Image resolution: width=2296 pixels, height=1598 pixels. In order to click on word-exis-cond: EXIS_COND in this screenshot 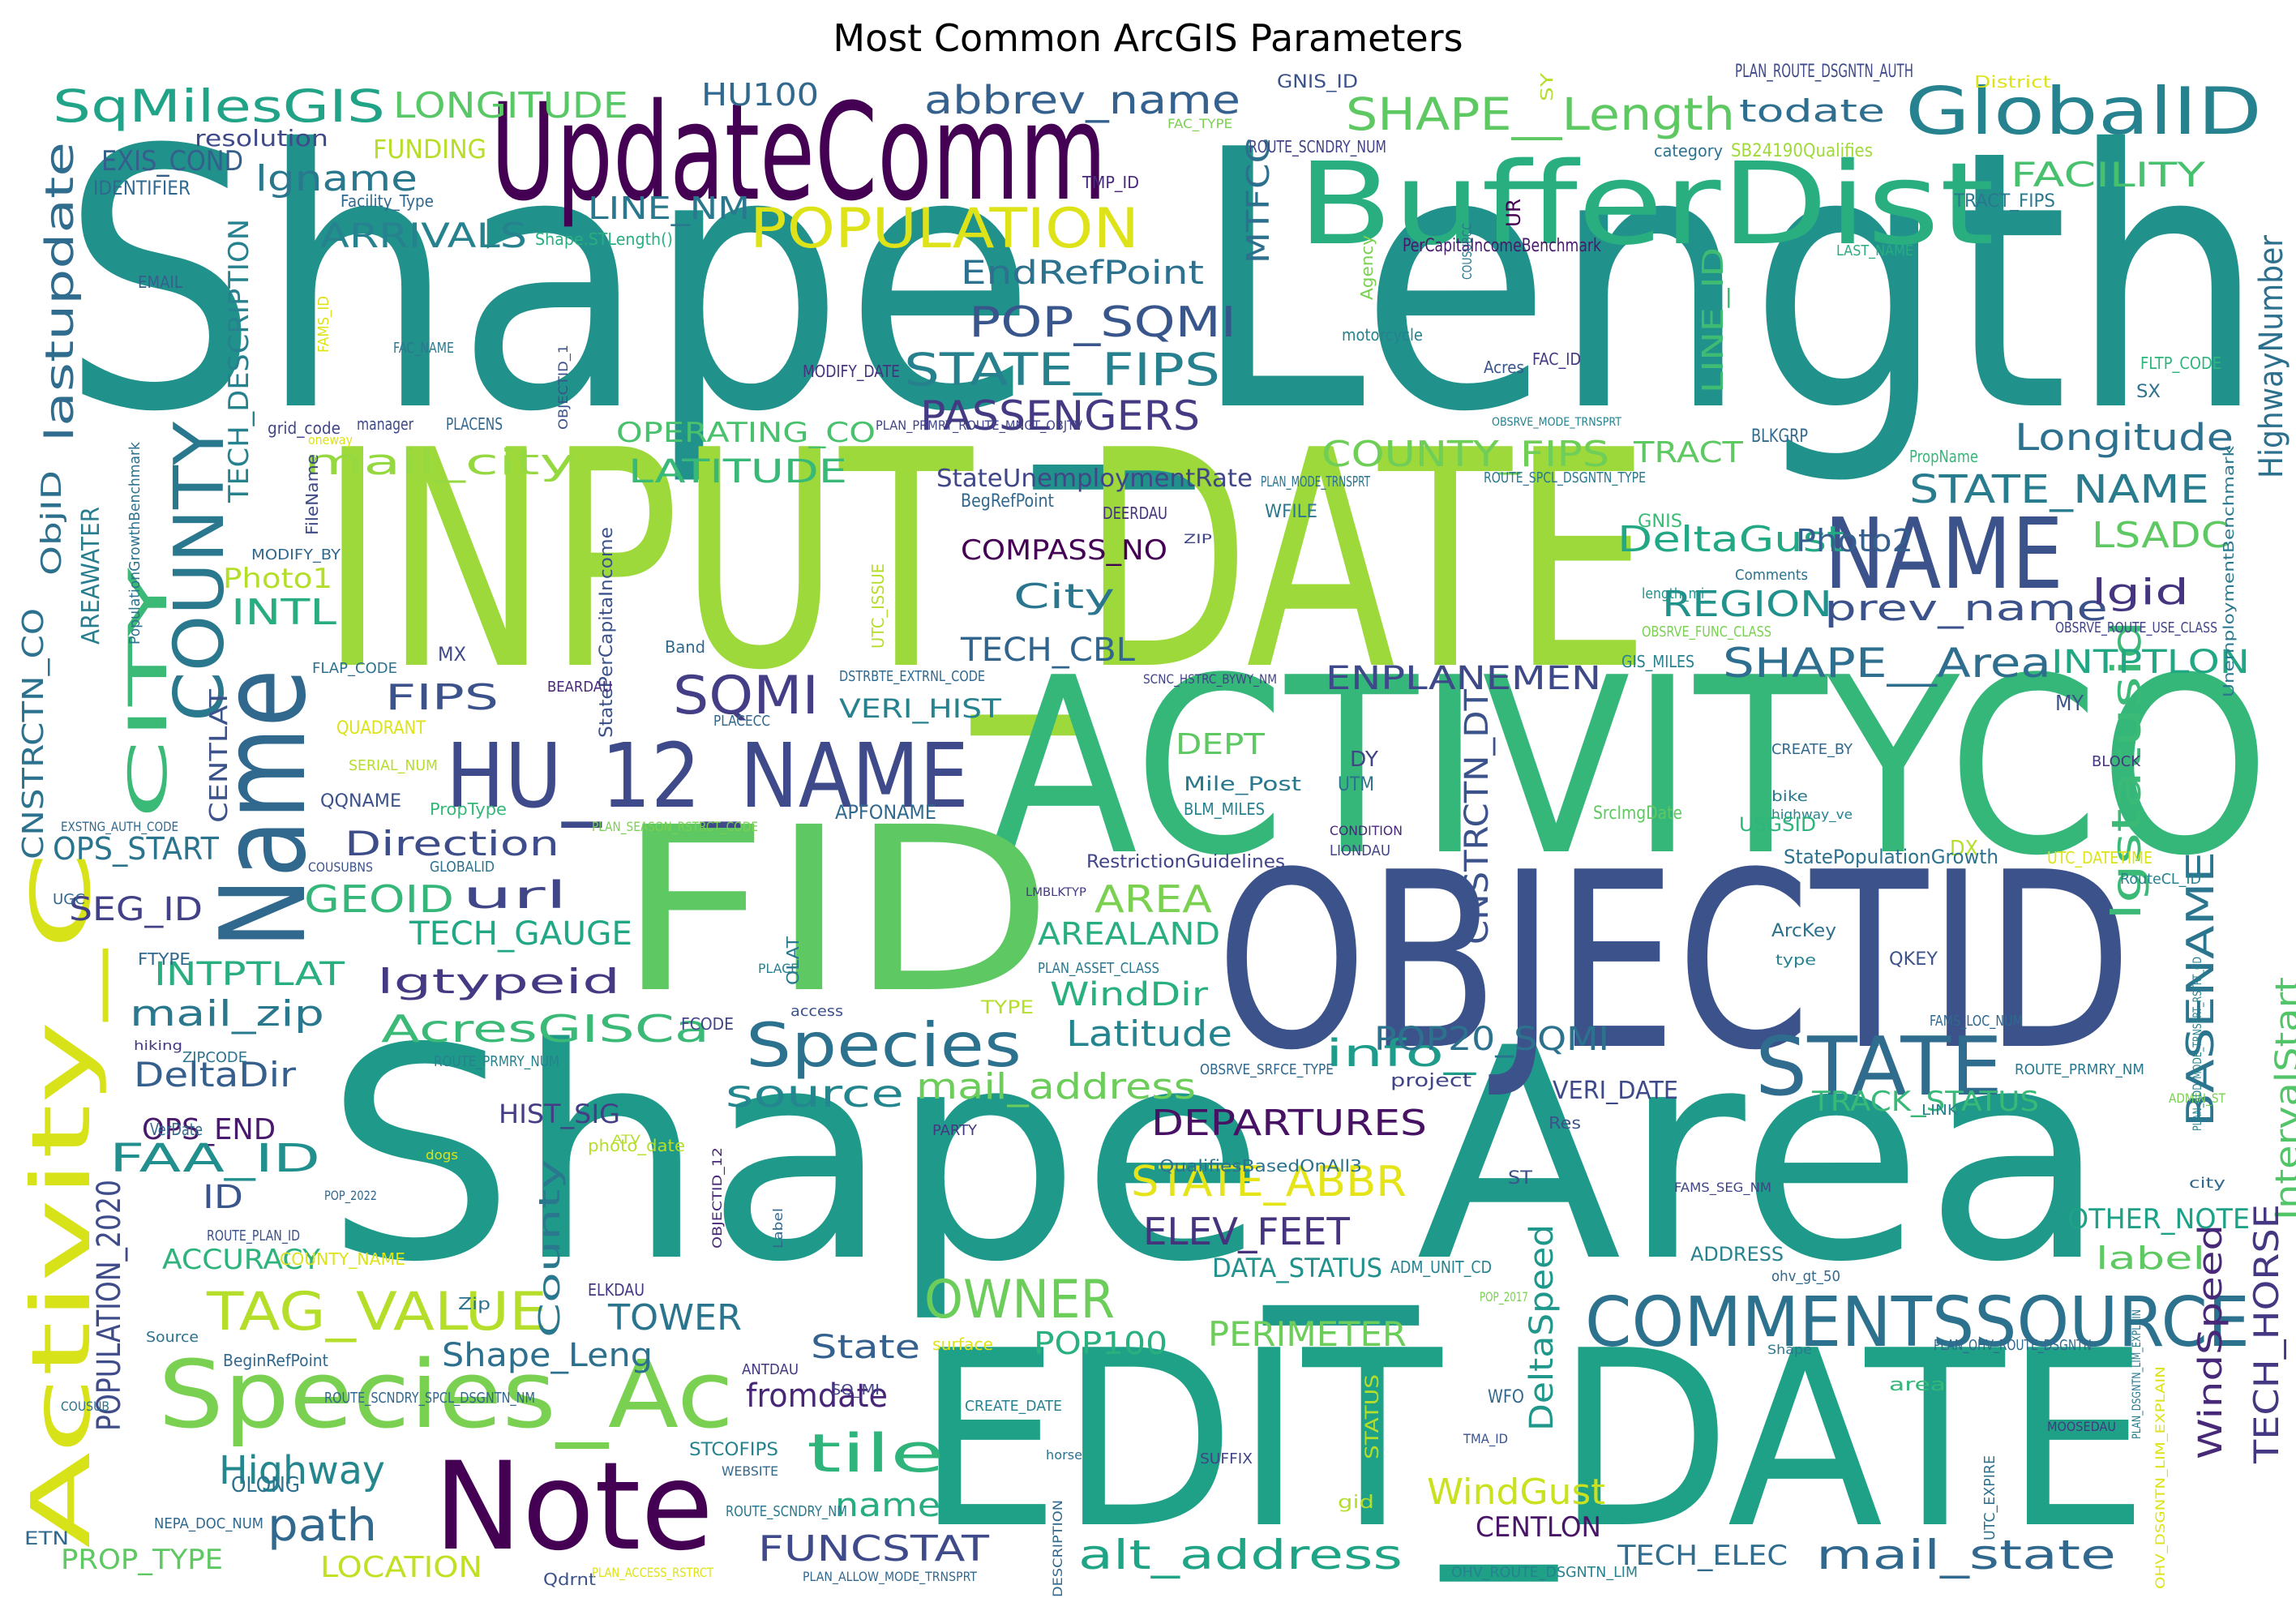, I will do `click(172, 161)`.